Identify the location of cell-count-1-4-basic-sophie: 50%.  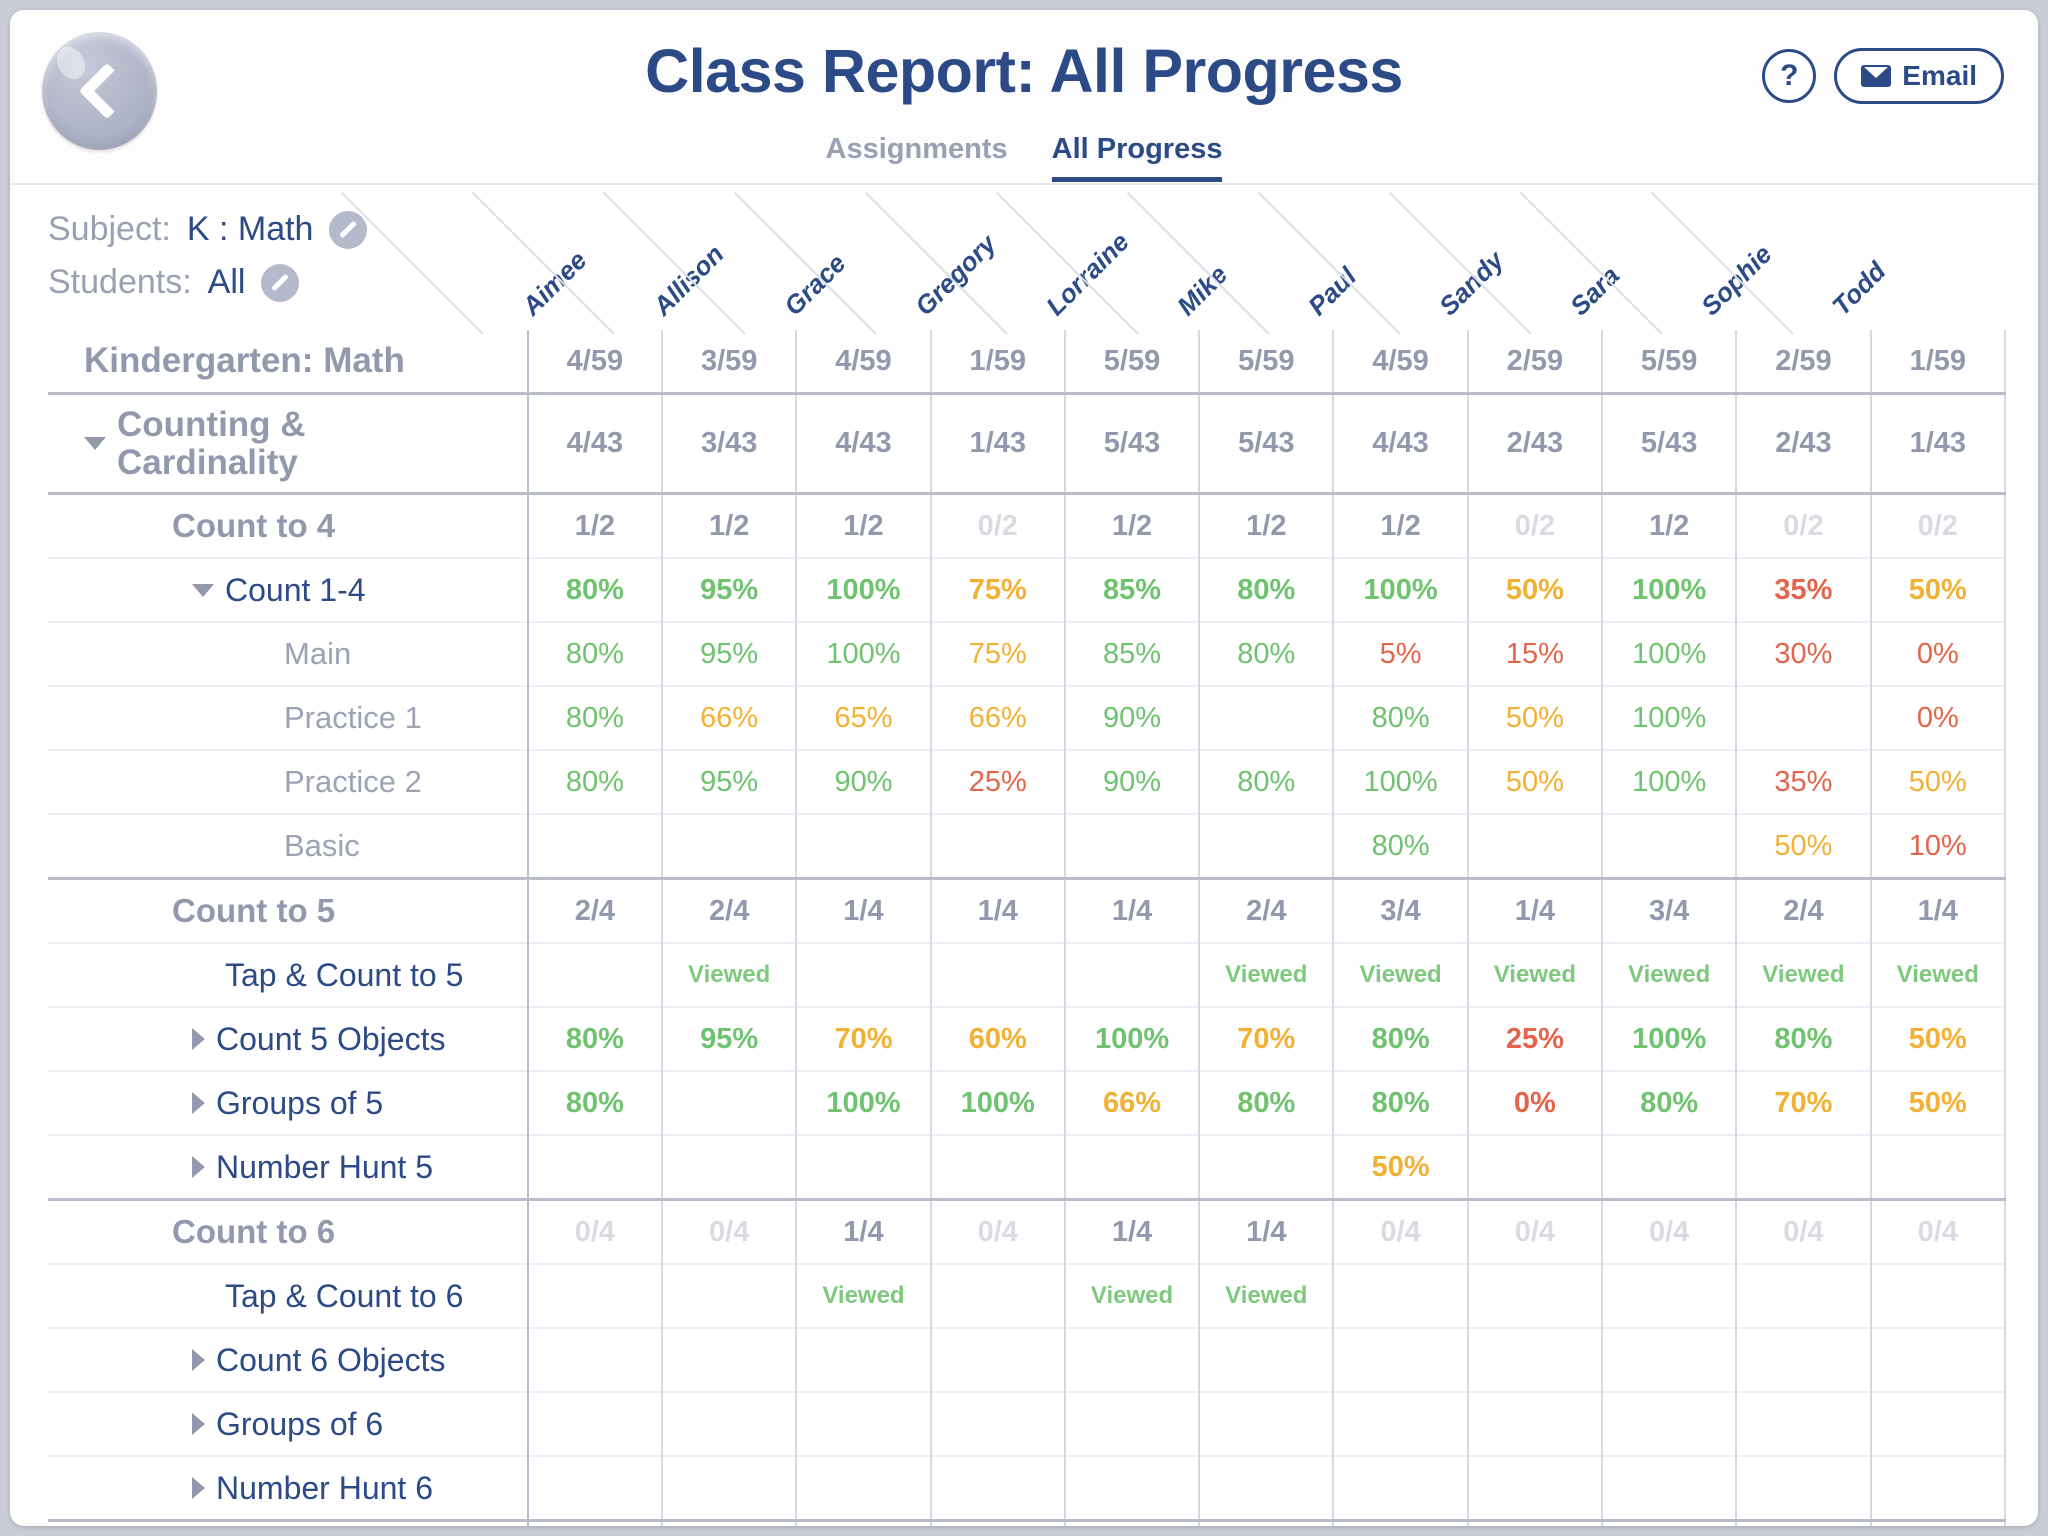
(1804, 846).